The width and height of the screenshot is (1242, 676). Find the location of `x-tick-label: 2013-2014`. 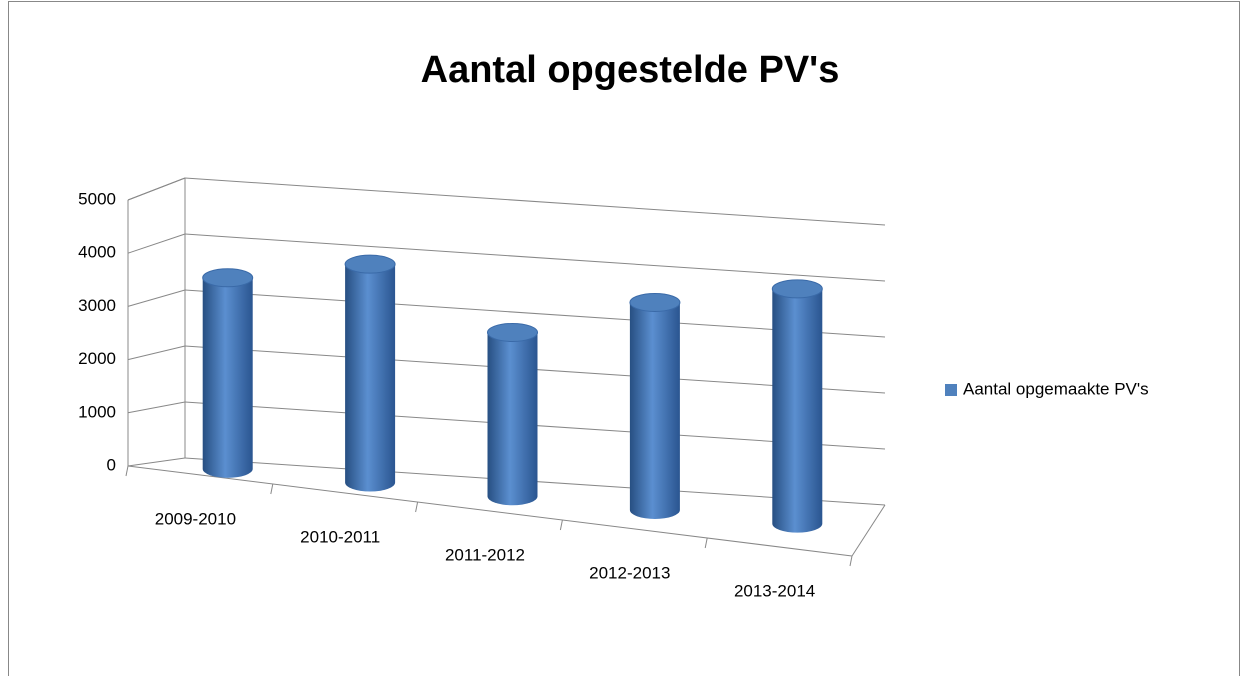

x-tick-label: 2013-2014 is located at coordinates (774, 590).